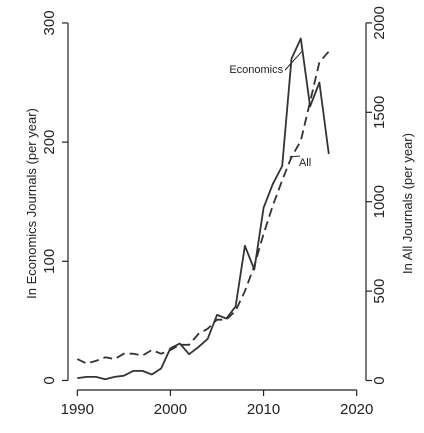 This screenshot has height=433, width=424. Describe the element at coordinates (379, 380) in the screenshot. I see `y-right-tick-label: 0` at that location.